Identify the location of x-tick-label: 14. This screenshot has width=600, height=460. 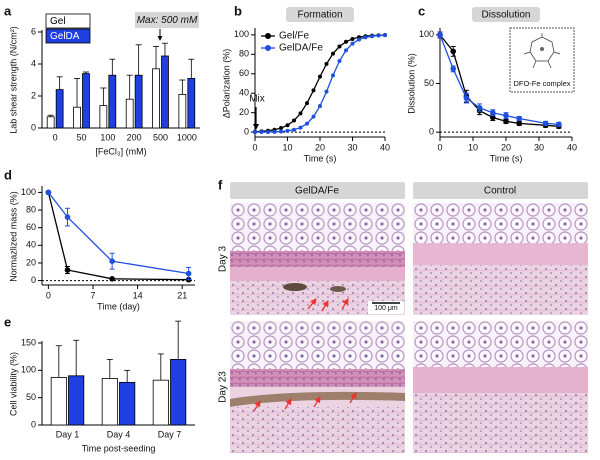
(138, 295).